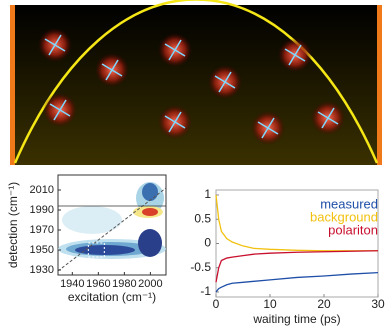  What do you see at coordinates (296, 319) in the screenshot?
I see `x-axis-label: waiting time (ps)` at bounding box center [296, 319].